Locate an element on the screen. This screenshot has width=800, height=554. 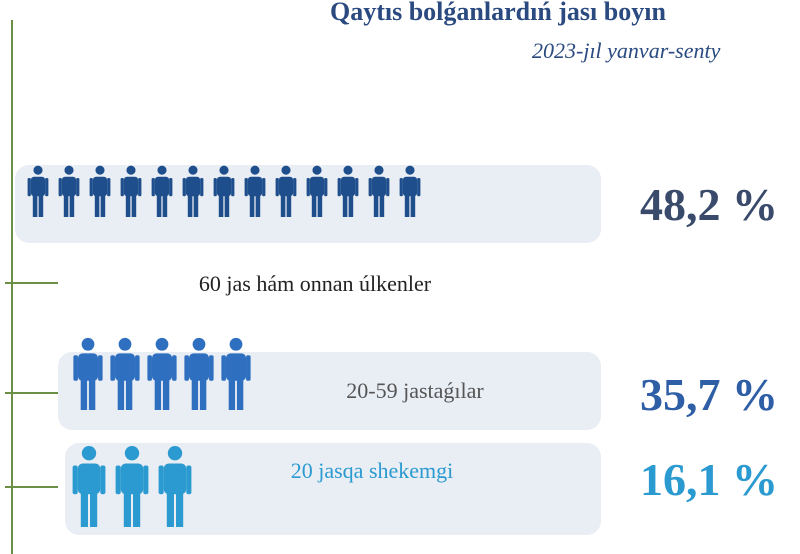
group-label: 60 jas hám onnan úlkenler is located at coordinates (315, 283).